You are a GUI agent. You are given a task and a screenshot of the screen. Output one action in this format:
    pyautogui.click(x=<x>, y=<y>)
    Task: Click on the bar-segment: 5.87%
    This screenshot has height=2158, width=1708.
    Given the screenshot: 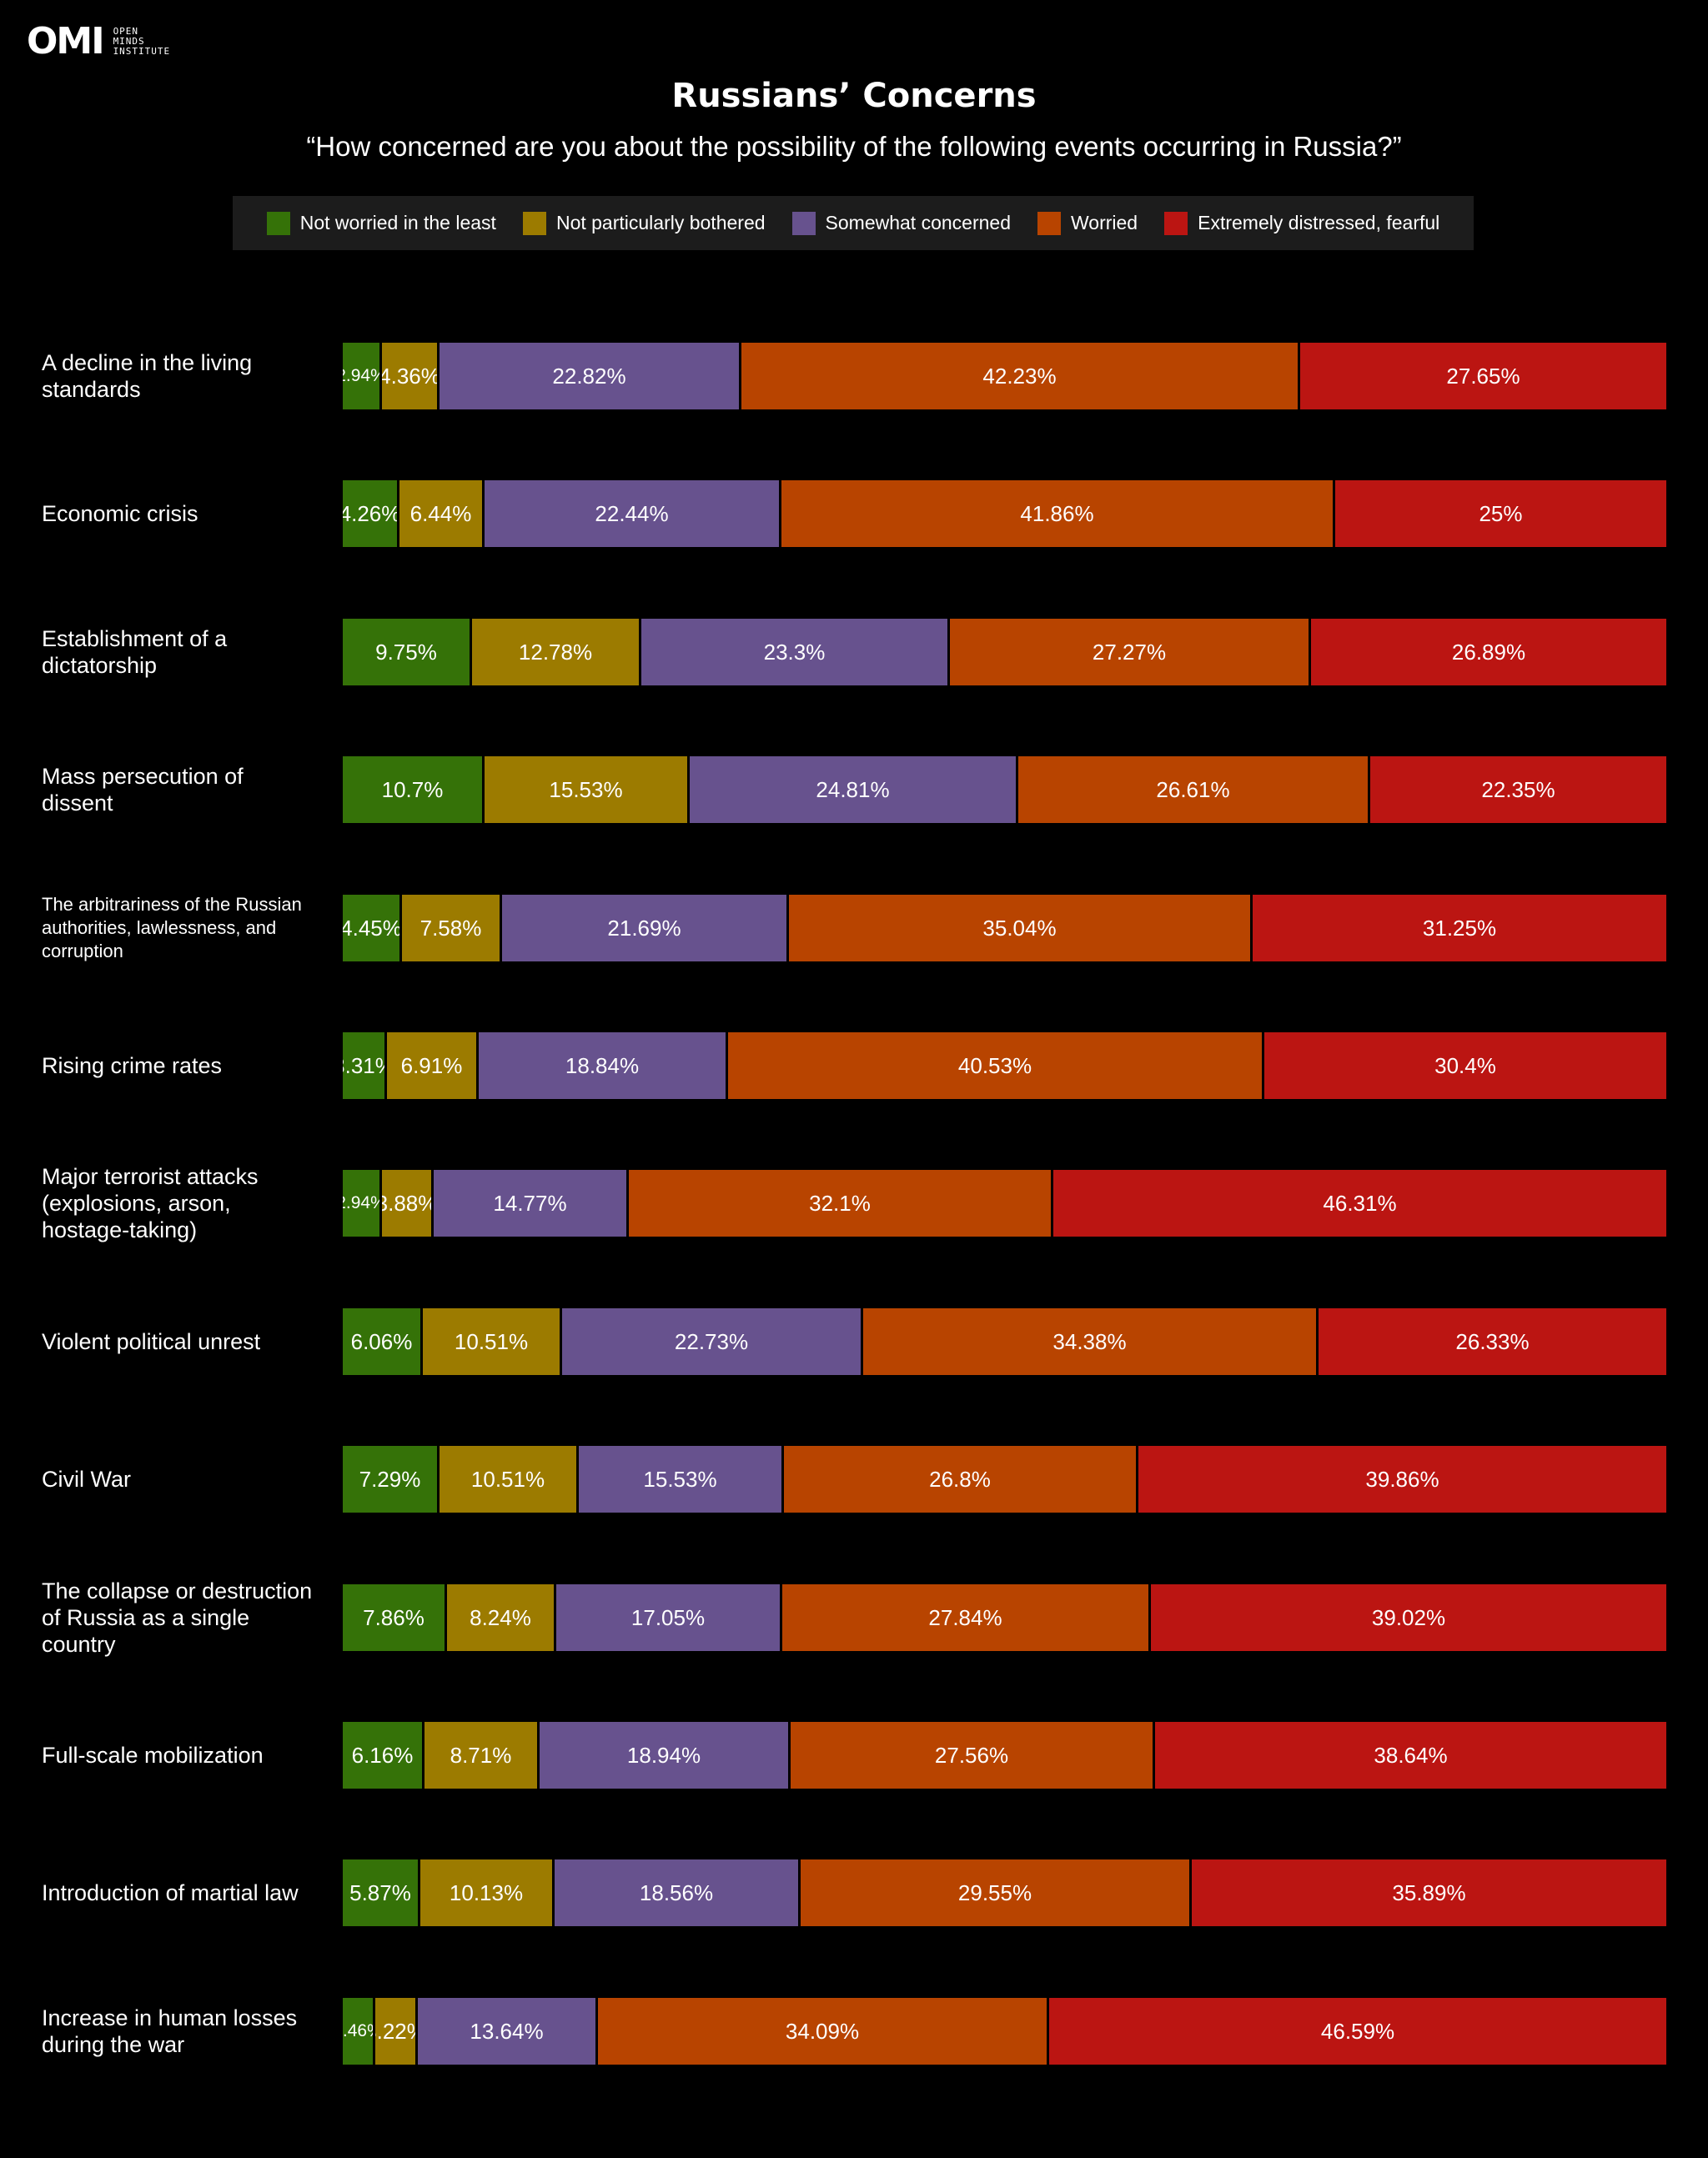 What is the action you would take?
    pyautogui.click(x=381, y=1893)
    